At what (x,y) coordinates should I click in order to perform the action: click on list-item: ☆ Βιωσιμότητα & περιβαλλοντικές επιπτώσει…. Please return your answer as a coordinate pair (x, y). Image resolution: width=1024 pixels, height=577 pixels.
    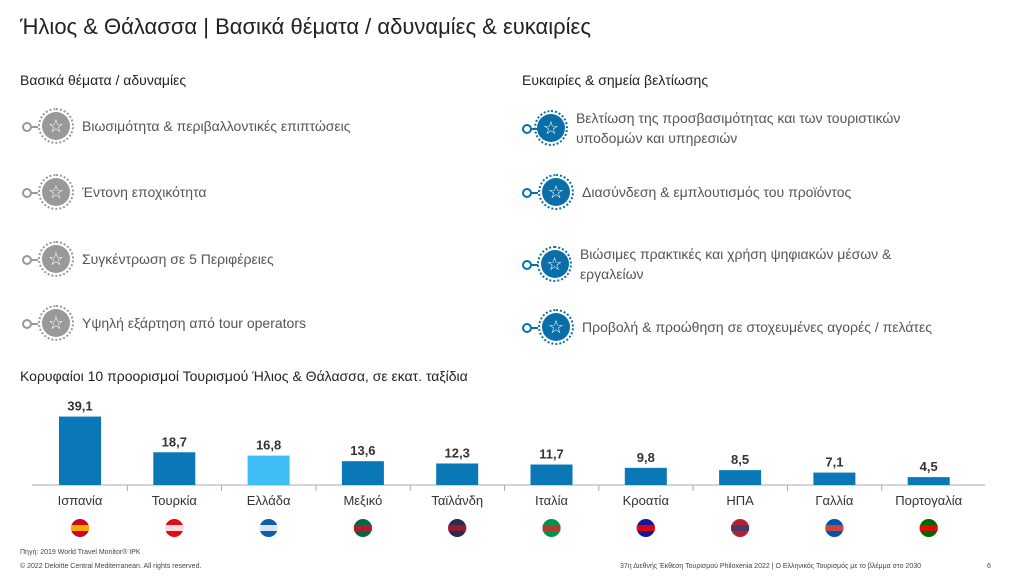
    Looking at the image, I should click on (232, 126).